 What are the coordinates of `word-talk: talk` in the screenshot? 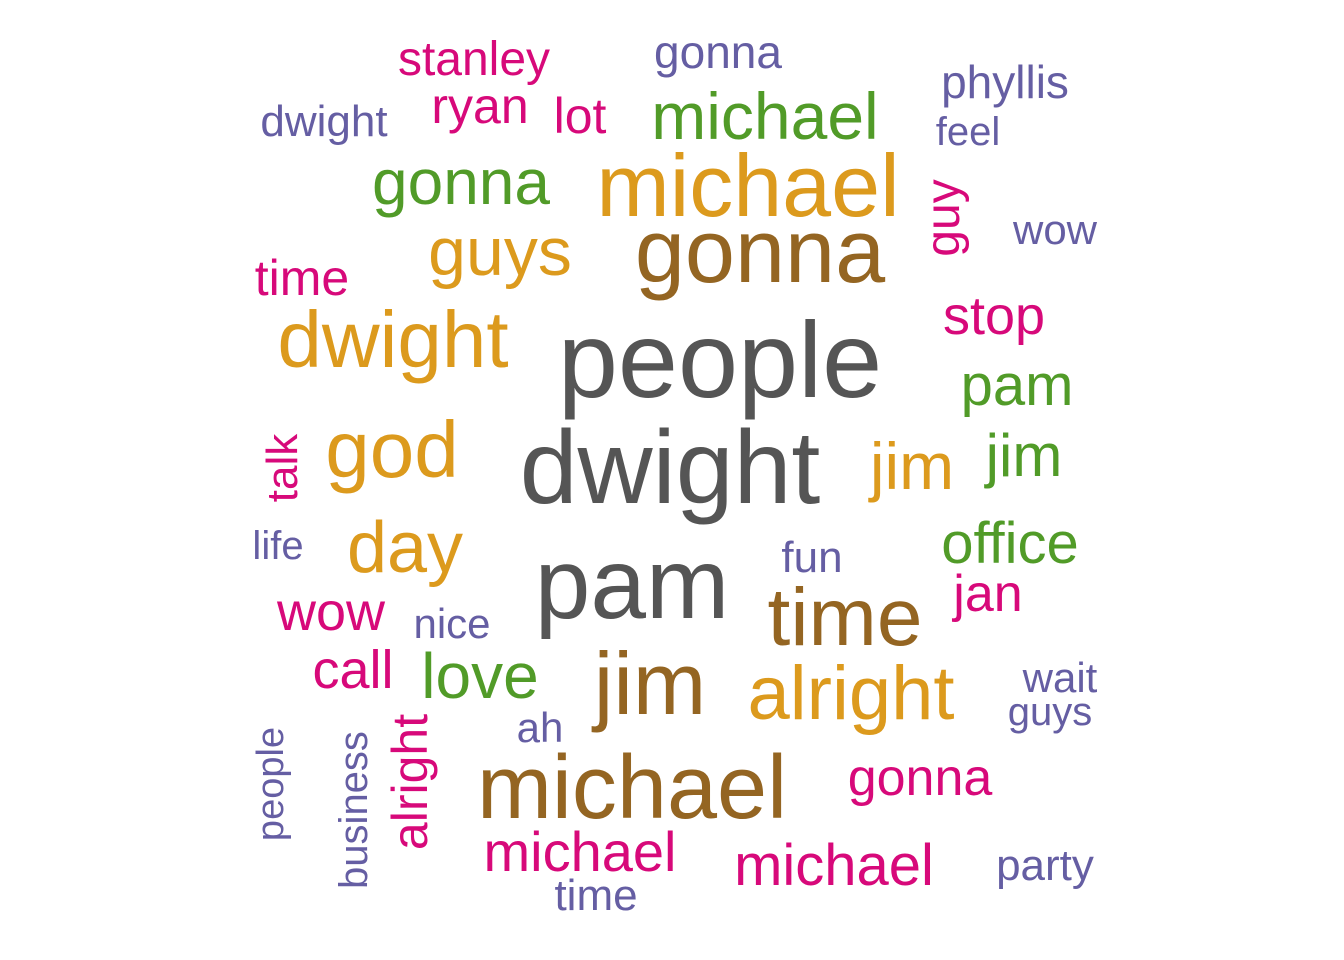 It's located at (282, 468).